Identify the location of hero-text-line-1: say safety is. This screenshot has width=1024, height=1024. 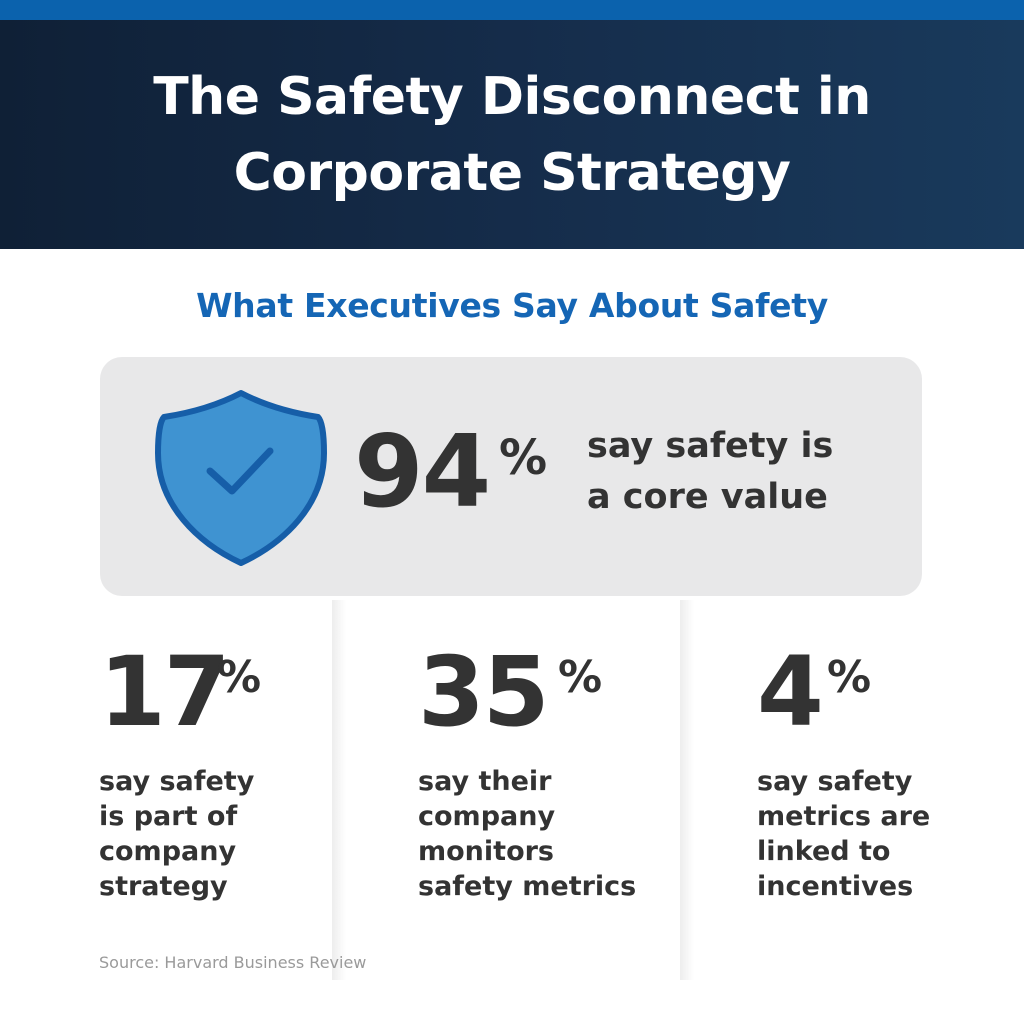
(710, 446).